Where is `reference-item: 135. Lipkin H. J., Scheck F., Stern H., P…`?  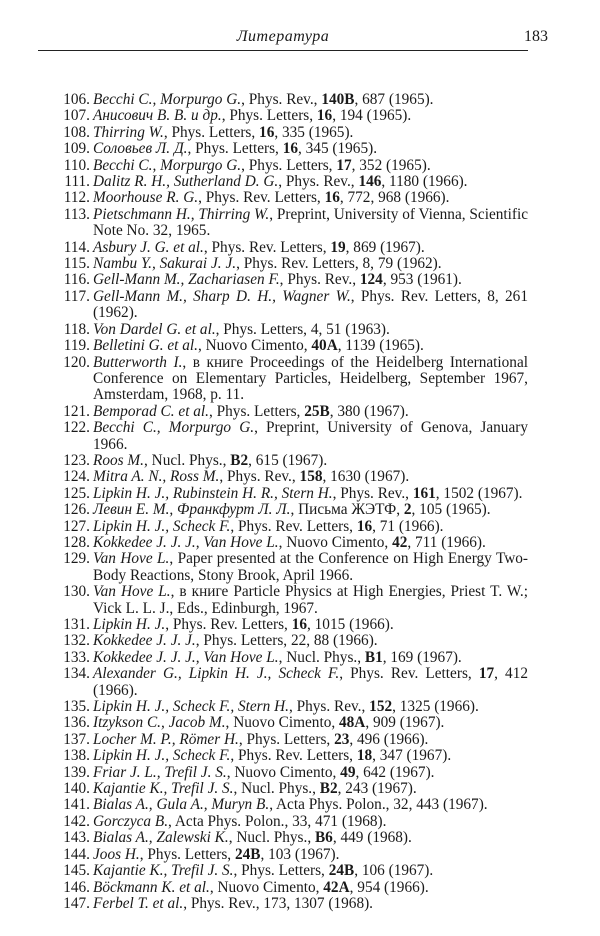
reference-item: 135. Lipkin H. J., Scheck F., Stern H., P… is located at coordinates (283, 707).